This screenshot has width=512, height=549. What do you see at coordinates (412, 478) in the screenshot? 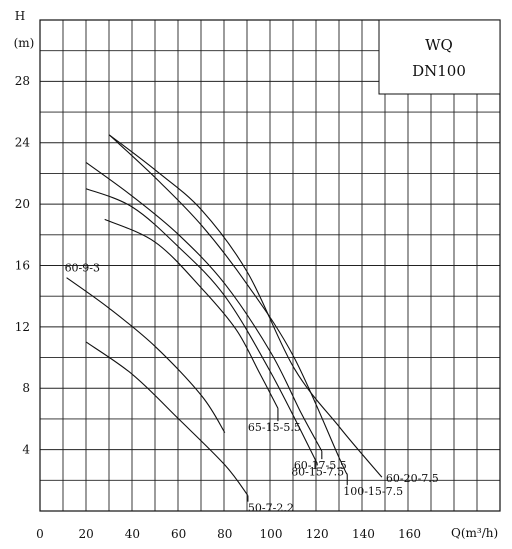
I see `curve-label-60-20-7.5: 60-20-7.5` at bounding box center [412, 478].